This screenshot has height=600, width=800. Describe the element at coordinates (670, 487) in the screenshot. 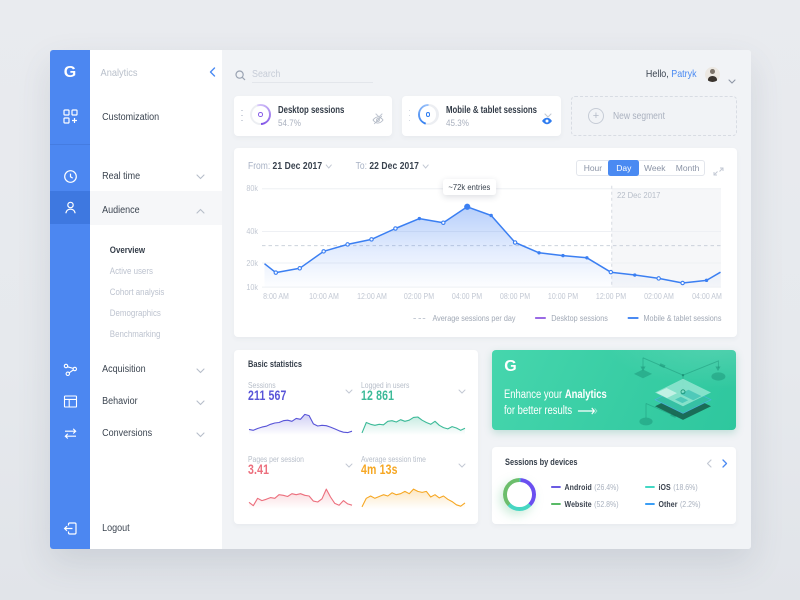

I see `legend-item-ios: iOS (18.6%)` at that location.